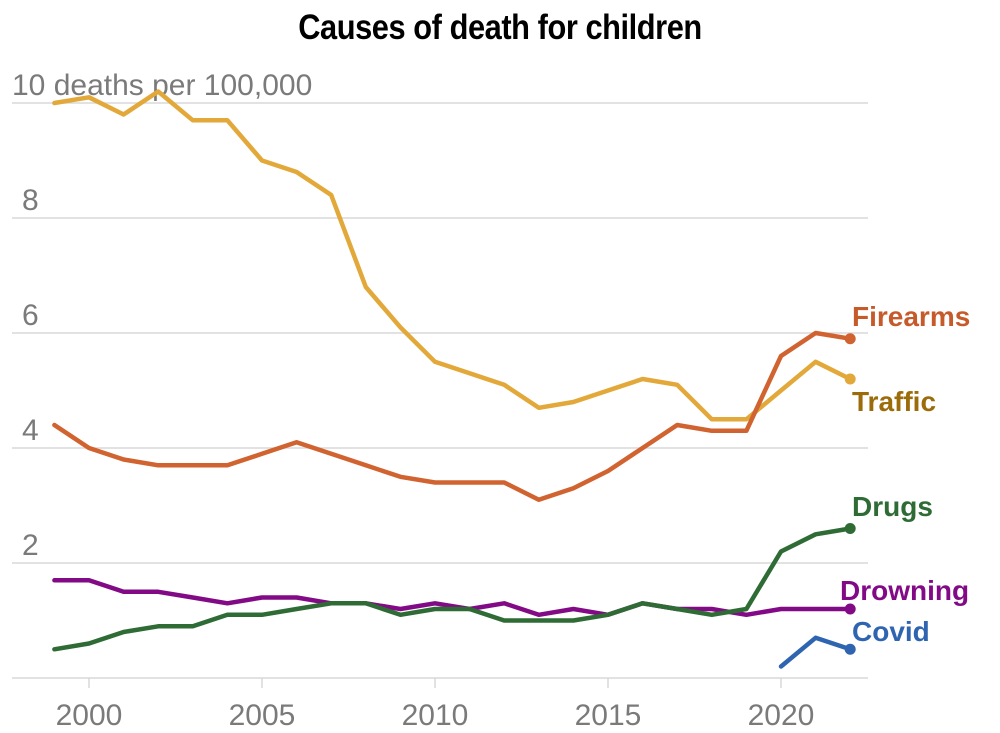  I want to click on series-line-drugs, so click(452, 589).